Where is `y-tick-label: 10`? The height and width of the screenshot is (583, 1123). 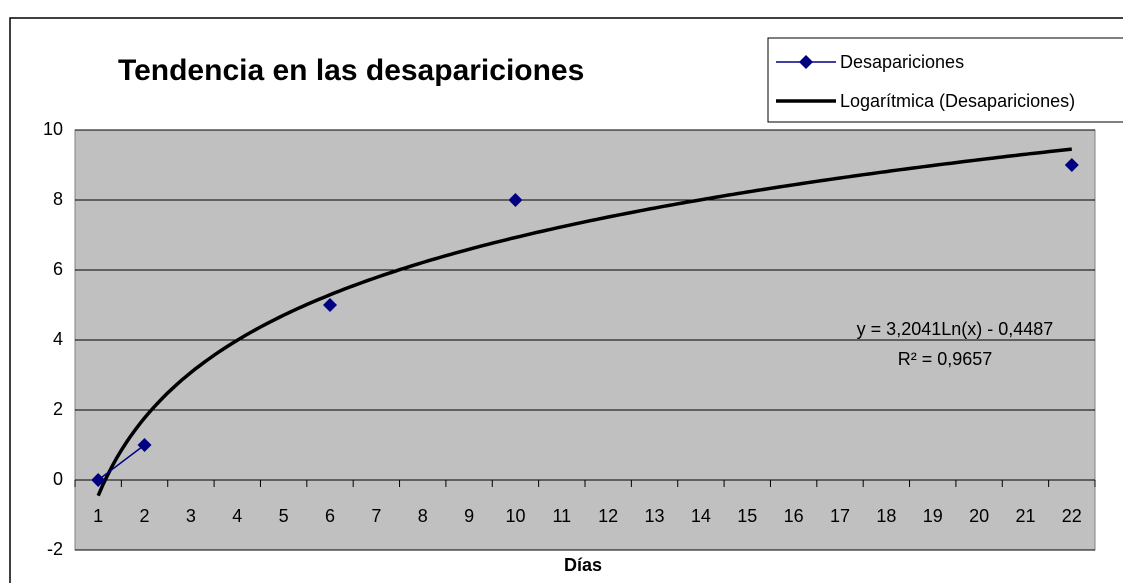
y-tick-label: 10 is located at coordinates (53, 129).